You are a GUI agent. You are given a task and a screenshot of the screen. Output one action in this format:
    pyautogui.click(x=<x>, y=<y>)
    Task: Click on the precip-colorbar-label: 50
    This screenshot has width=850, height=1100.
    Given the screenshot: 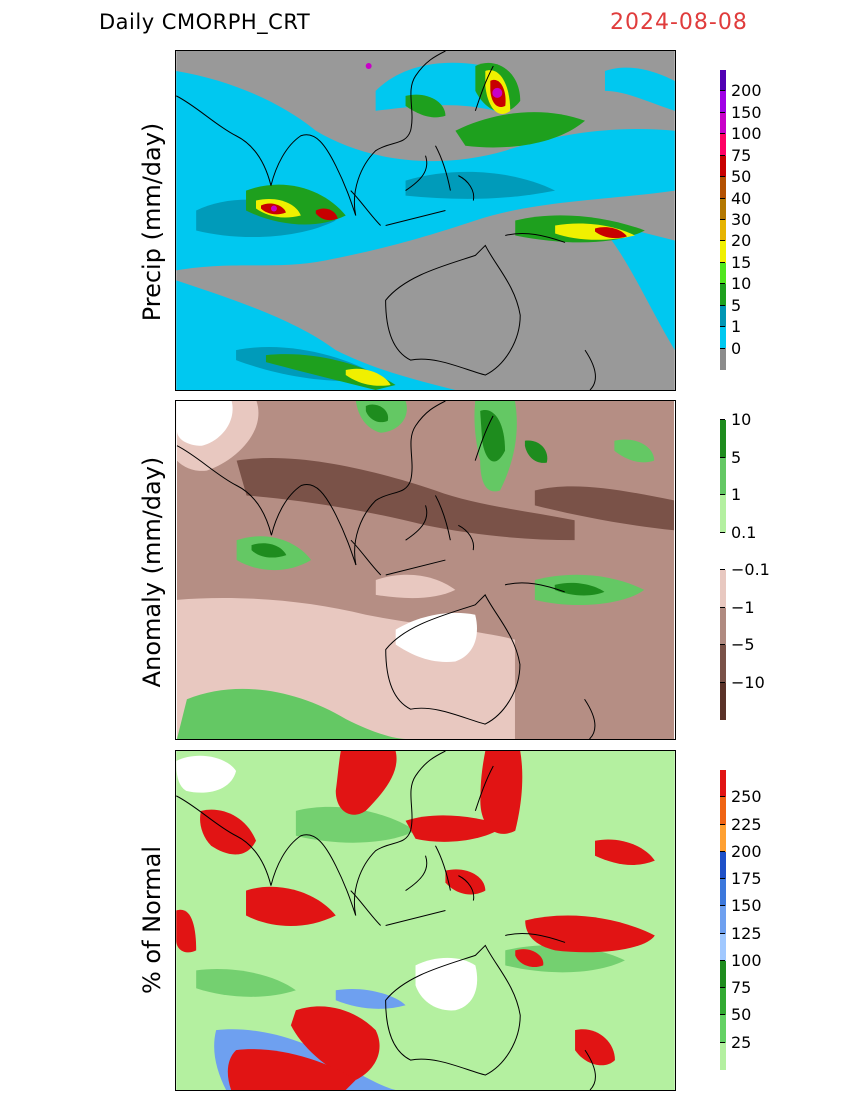 What is the action you would take?
    pyautogui.click(x=735, y=177)
    